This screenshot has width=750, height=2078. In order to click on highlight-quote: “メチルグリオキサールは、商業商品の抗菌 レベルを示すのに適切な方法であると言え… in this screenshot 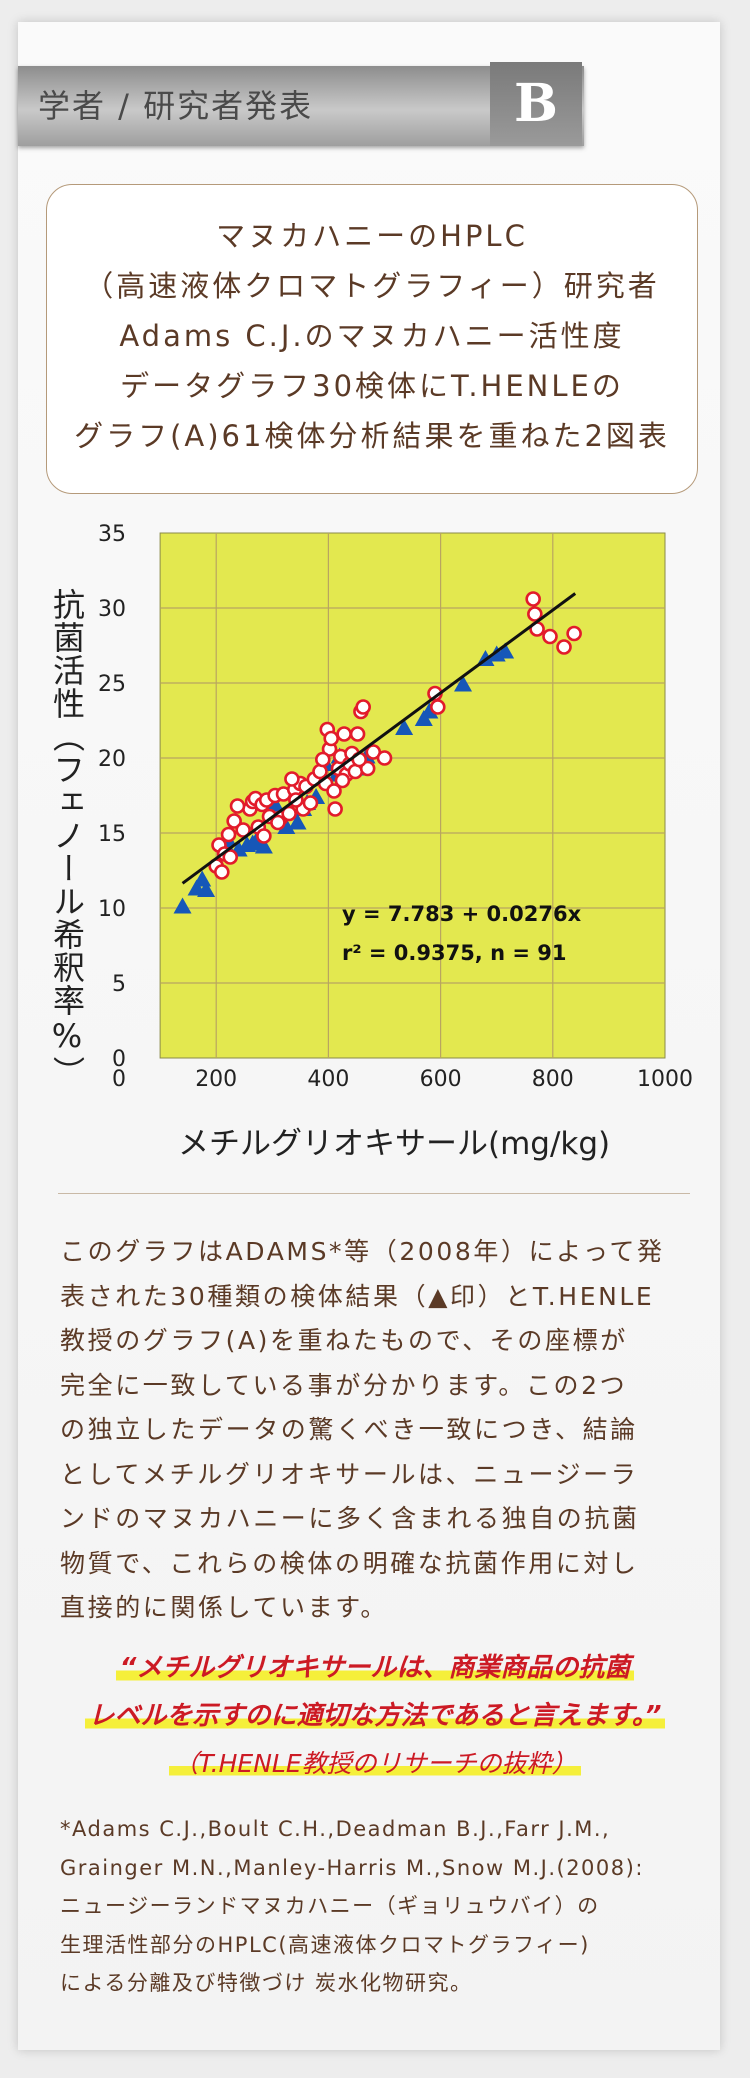, I will do `click(375, 1716)`.